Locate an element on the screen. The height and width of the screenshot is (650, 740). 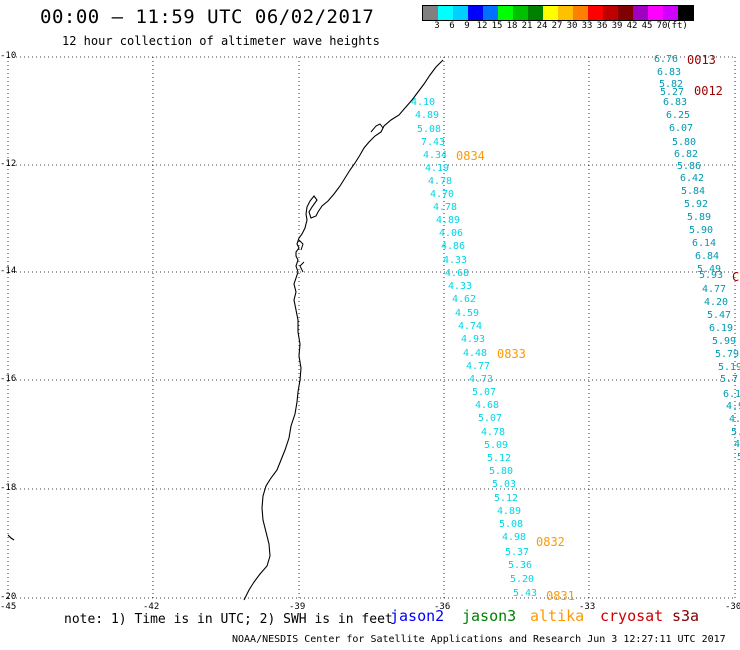
wave-height-value: 5.19 is located at coordinates (729, 367).